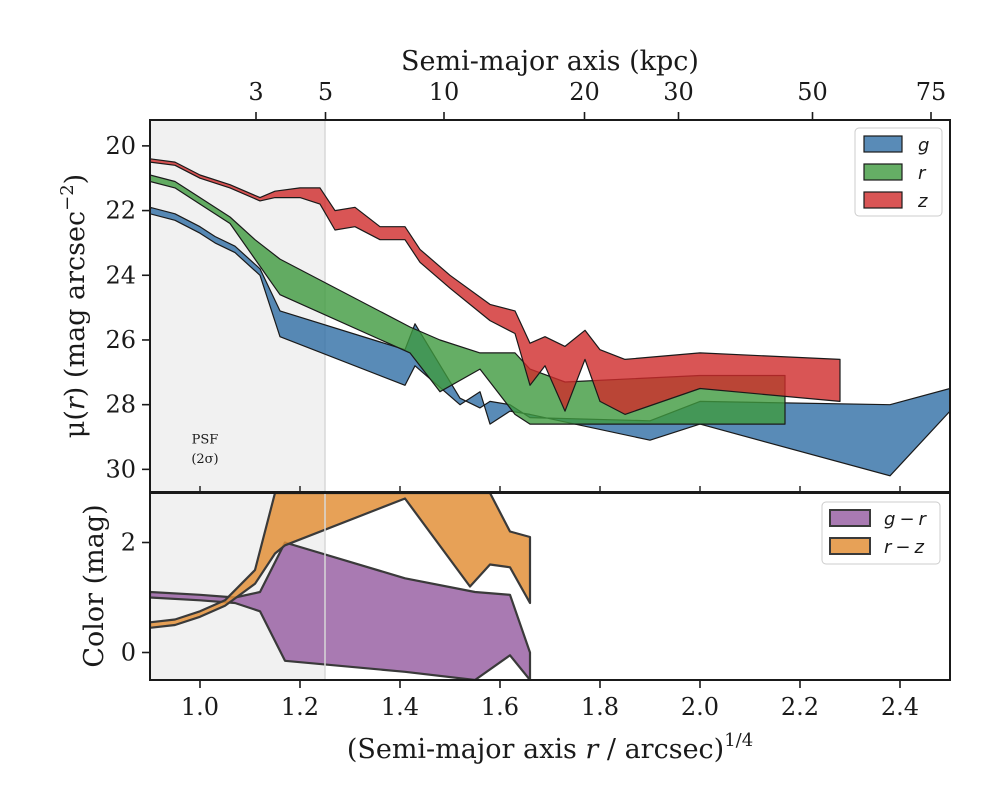 This screenshot has height=800, width=1000. I want to click on xtick-label: 1.2, so click(300, 707).